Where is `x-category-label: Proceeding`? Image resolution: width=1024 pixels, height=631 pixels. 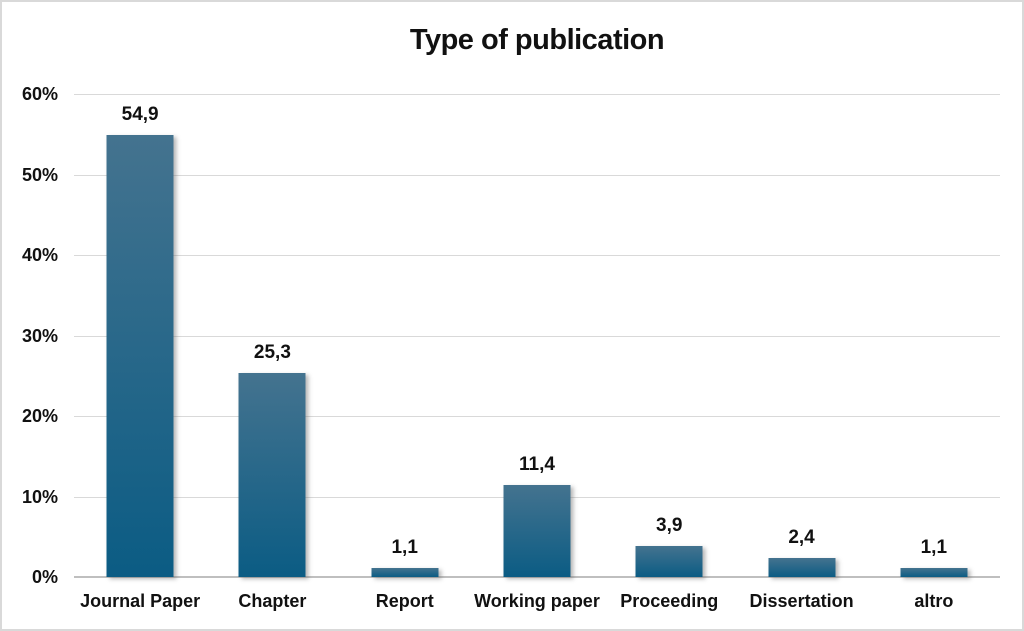 x-category-label: Proceeding is located at coordinates (669, 601).